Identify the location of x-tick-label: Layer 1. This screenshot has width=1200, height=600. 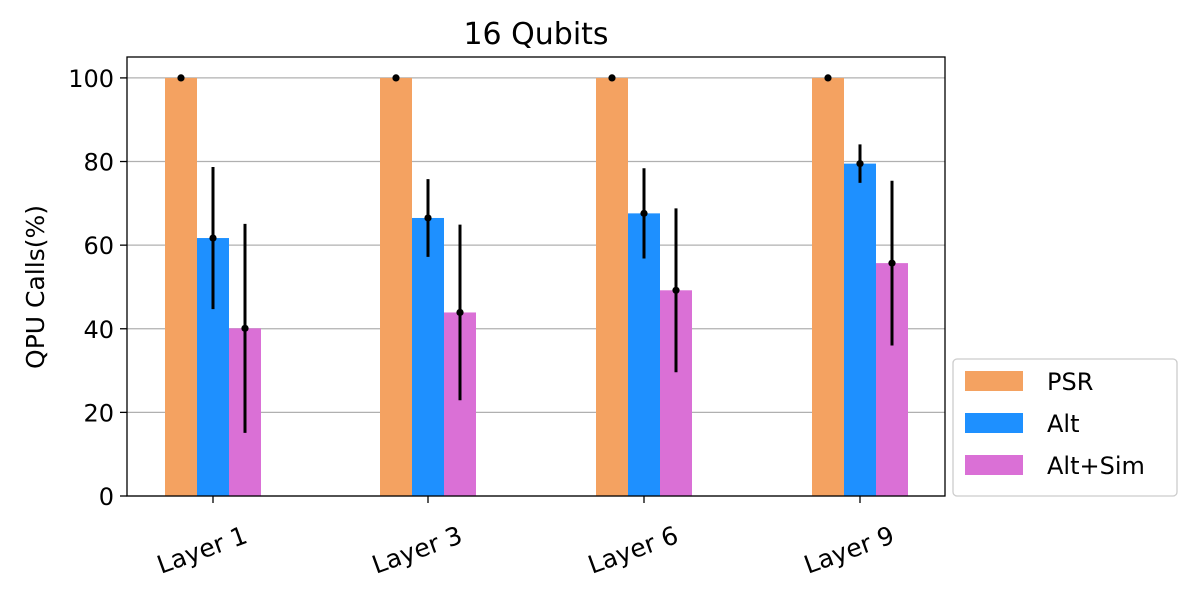
(202, 549).